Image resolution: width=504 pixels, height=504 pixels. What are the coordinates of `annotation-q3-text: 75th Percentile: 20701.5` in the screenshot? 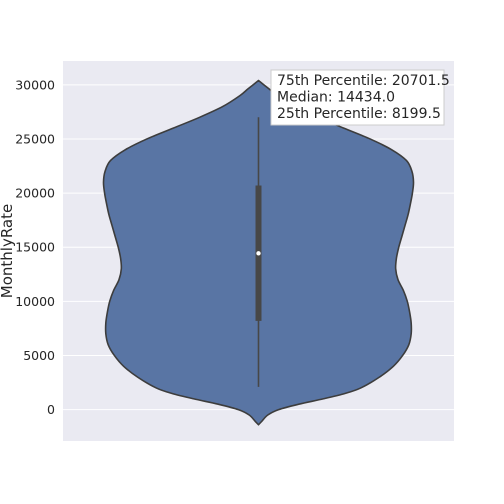 It's located at (363, 81).